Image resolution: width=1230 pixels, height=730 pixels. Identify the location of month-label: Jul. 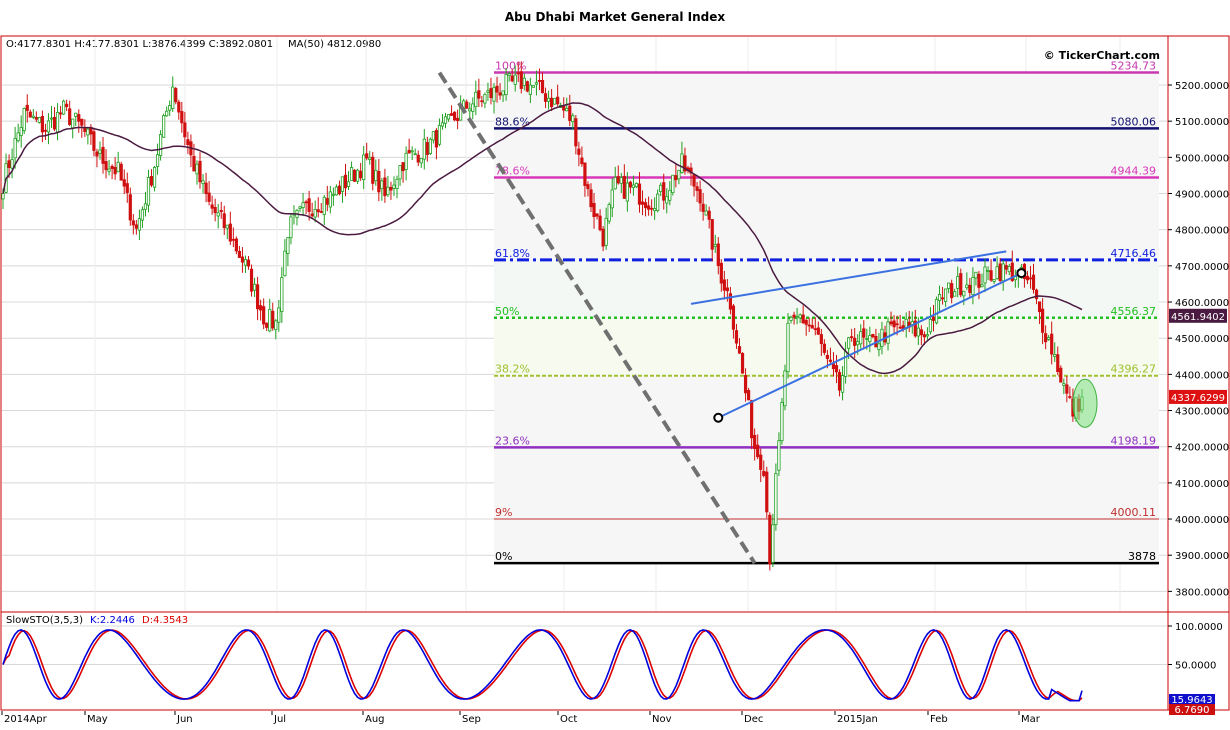
(279, 719).